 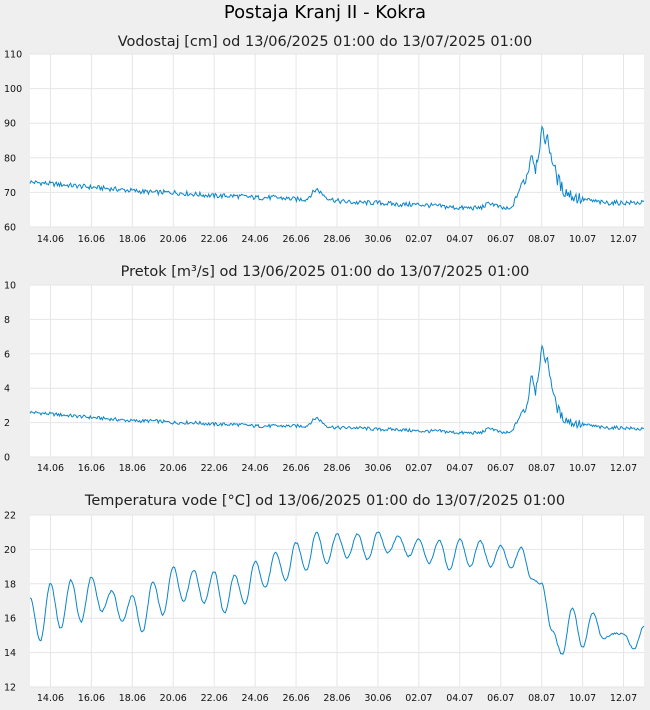 I want to click on y-tick-label: 14, so click(x=10, y=653).